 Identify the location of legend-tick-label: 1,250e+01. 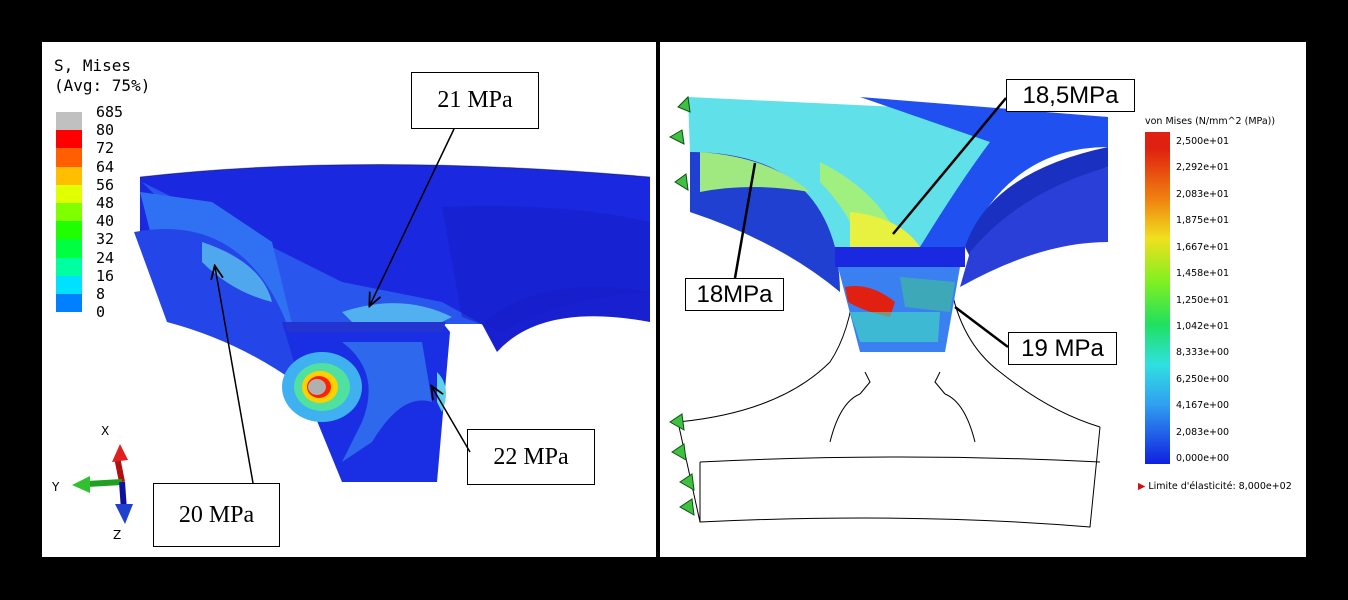
(1203, 300).